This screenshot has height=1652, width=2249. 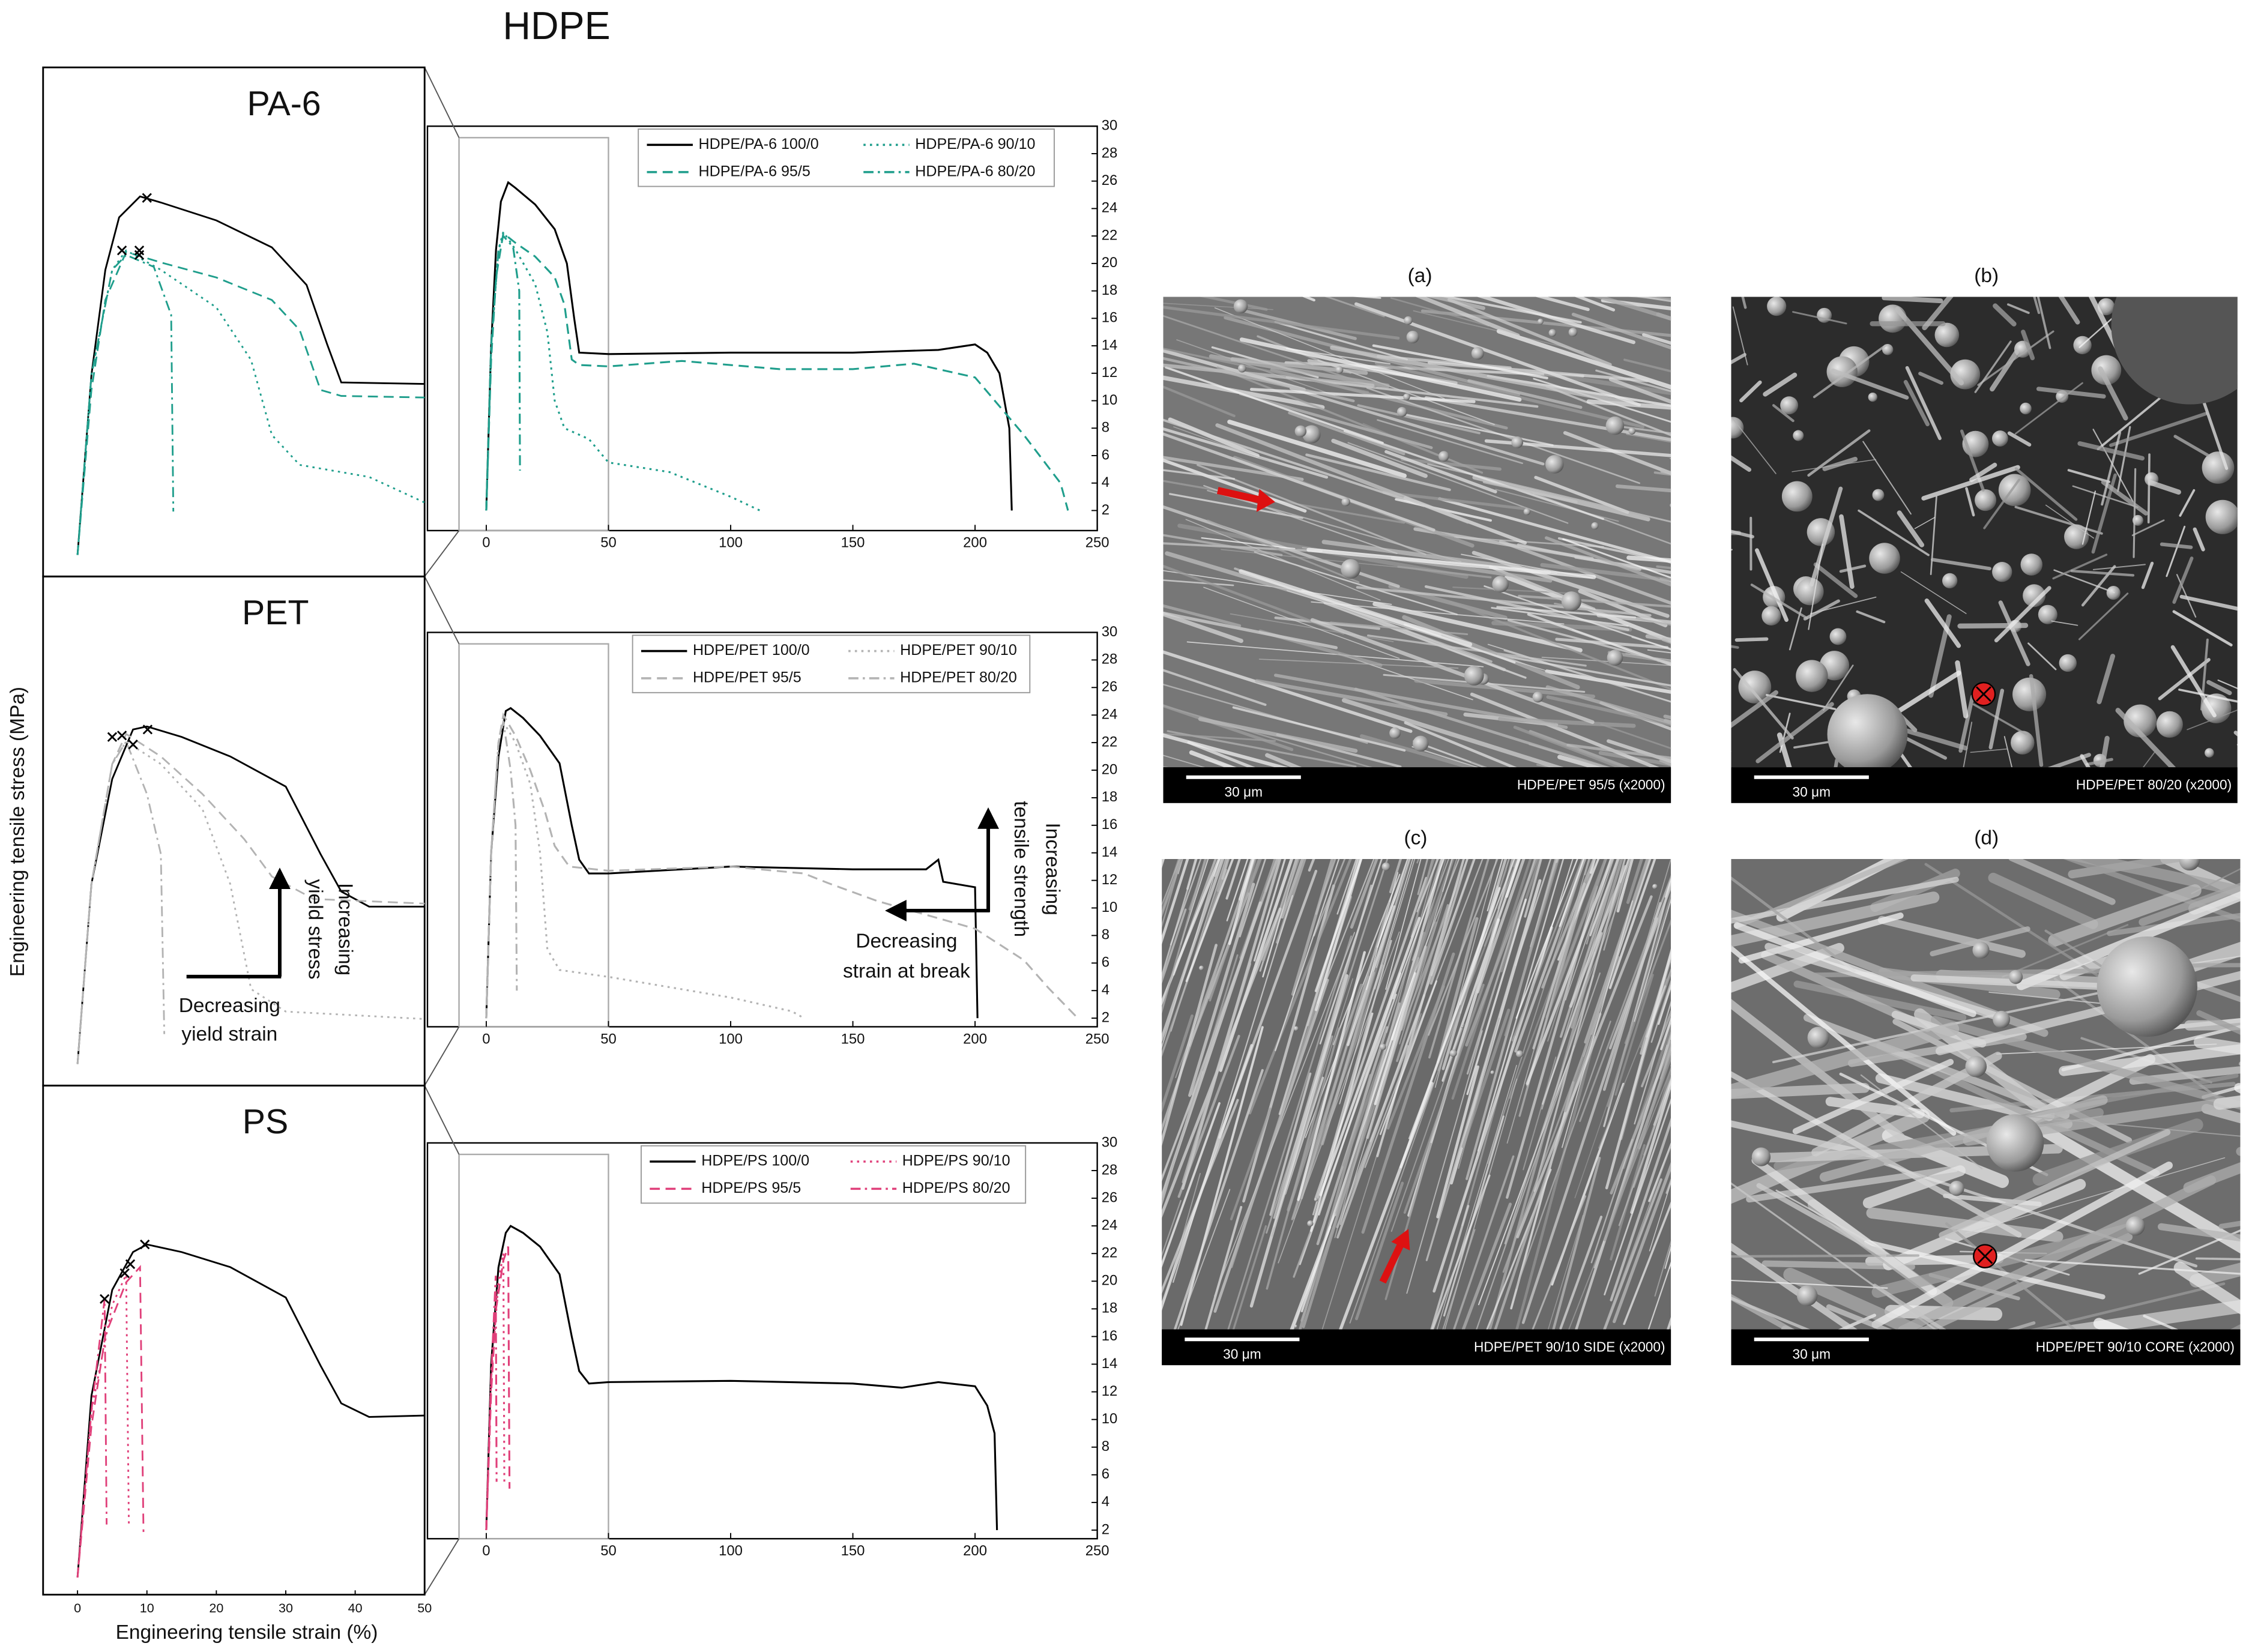 What do you see at coordinates (608, 543) in the screenshot?
I see `x-tick-label: 50` at bounding box center [608, 543].